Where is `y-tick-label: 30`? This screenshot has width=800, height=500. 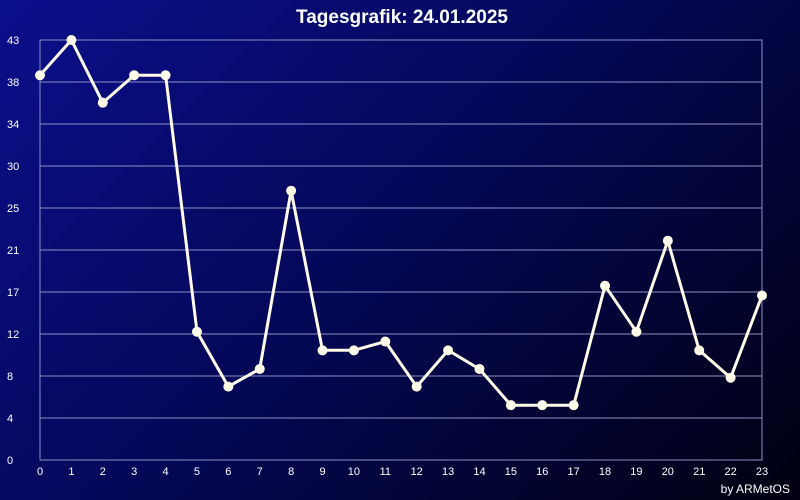 y-tick-label: 30 is located at coordinates (13, 167).